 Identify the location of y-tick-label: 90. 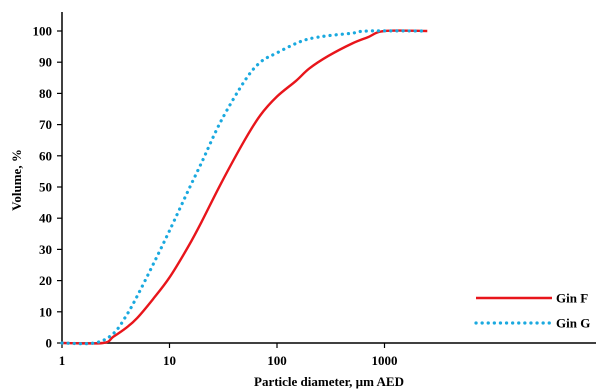
(45, 62).